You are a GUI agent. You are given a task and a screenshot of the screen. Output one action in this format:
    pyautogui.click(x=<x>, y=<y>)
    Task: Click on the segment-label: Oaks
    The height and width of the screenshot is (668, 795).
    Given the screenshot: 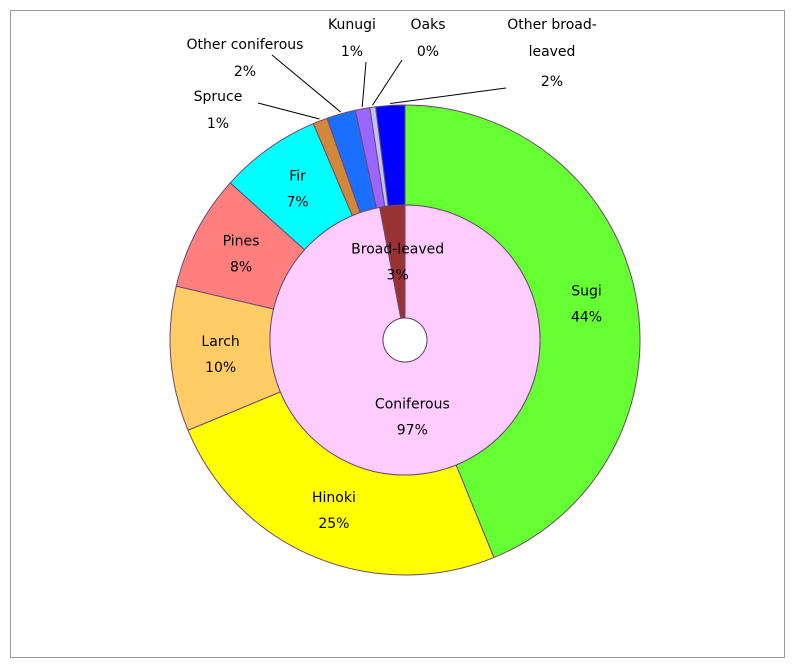 What is the action you would take?
    pyautogui.click(x=428, y=25)
    